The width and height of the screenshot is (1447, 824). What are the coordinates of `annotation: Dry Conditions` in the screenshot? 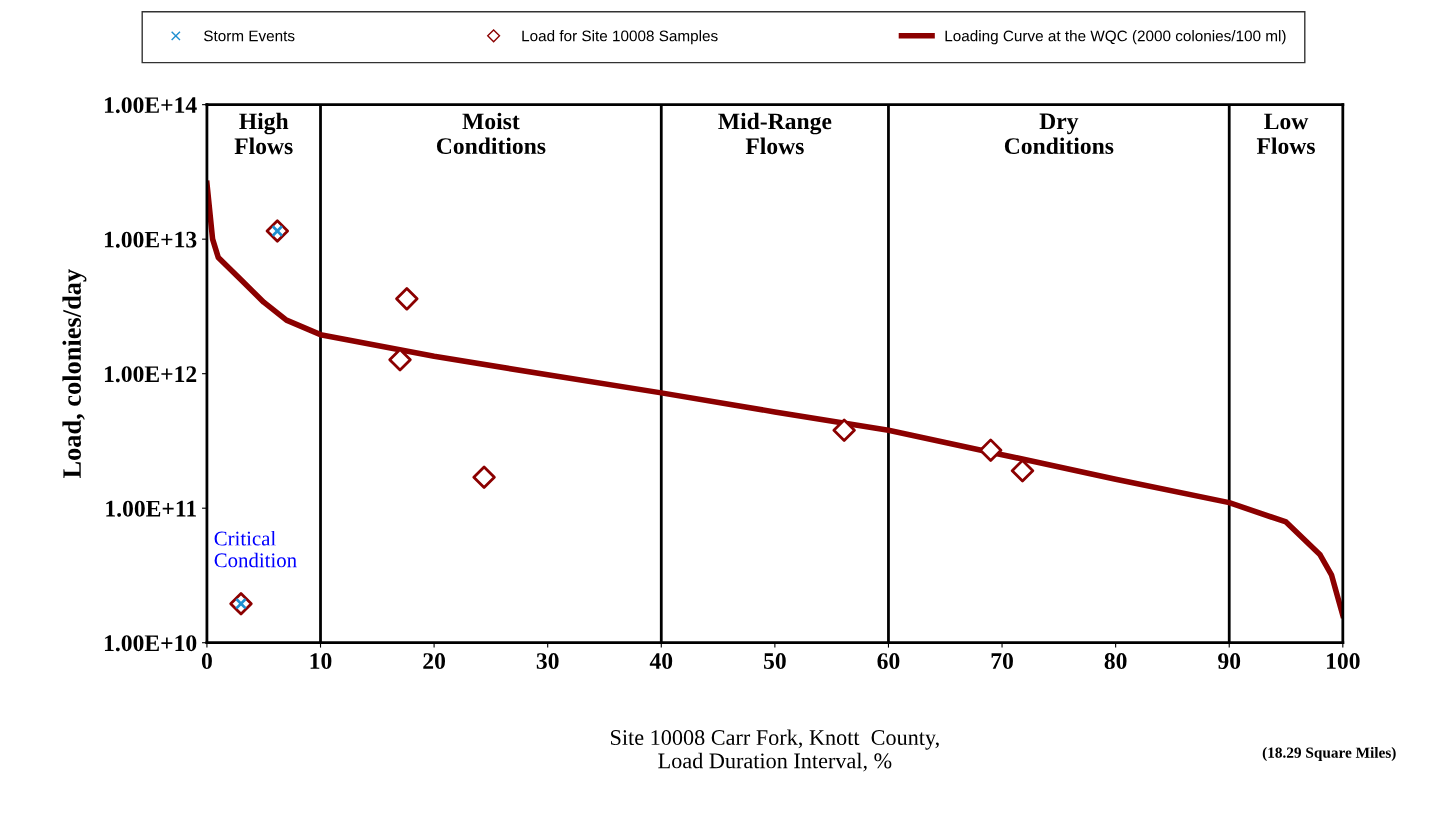 It's located at (1059, 134).